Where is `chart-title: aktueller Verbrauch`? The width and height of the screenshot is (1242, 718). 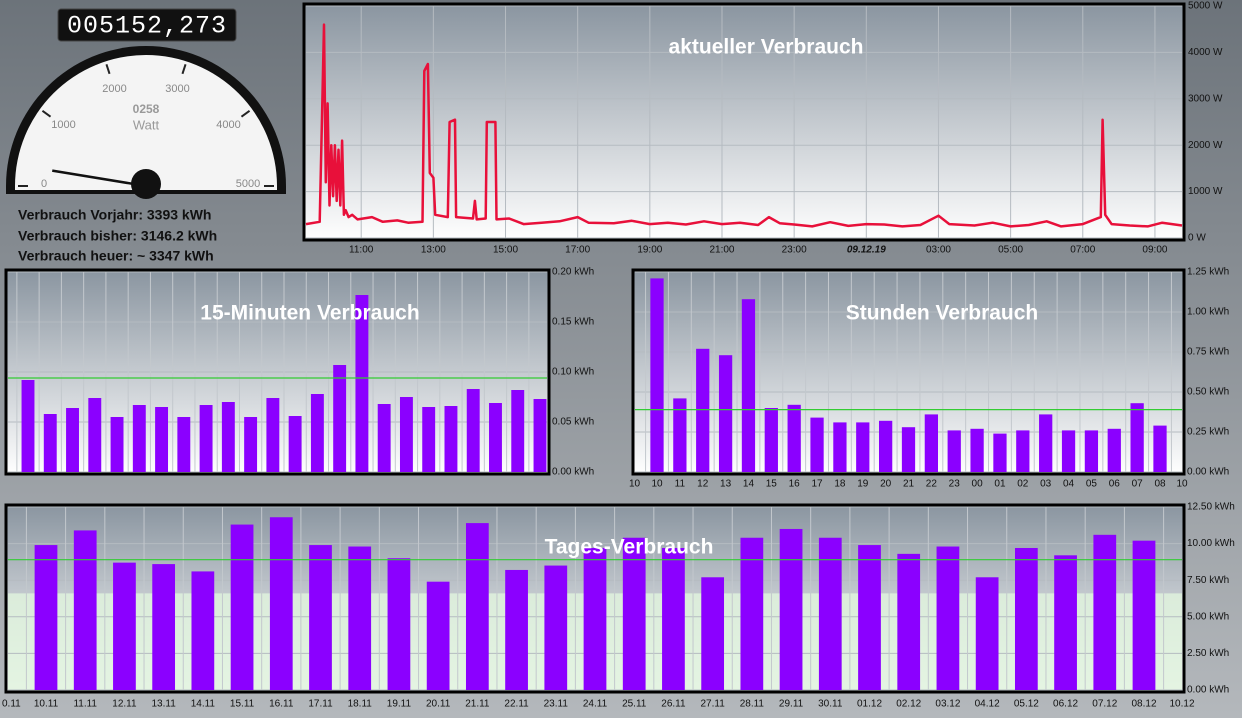
chart-title: aktueller Verbrauch is located at coordinates (766, 47).